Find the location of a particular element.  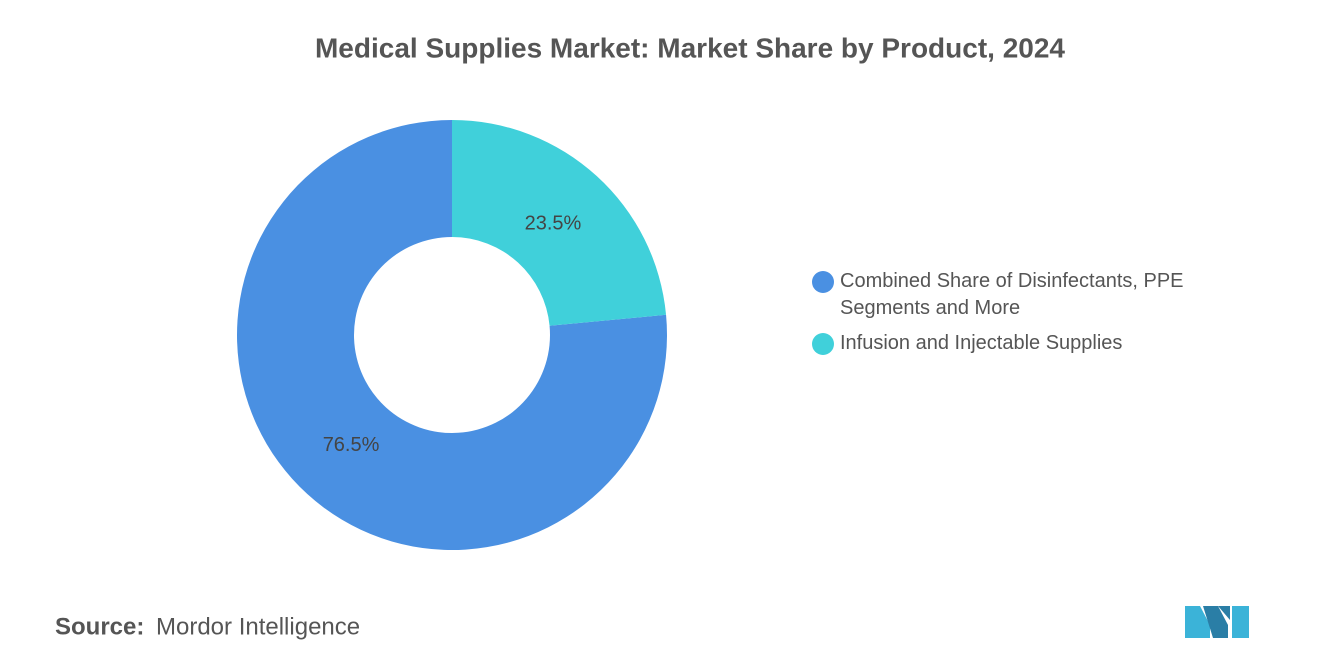

source: Mordor Intelligence is located at coordinates (258, 626).